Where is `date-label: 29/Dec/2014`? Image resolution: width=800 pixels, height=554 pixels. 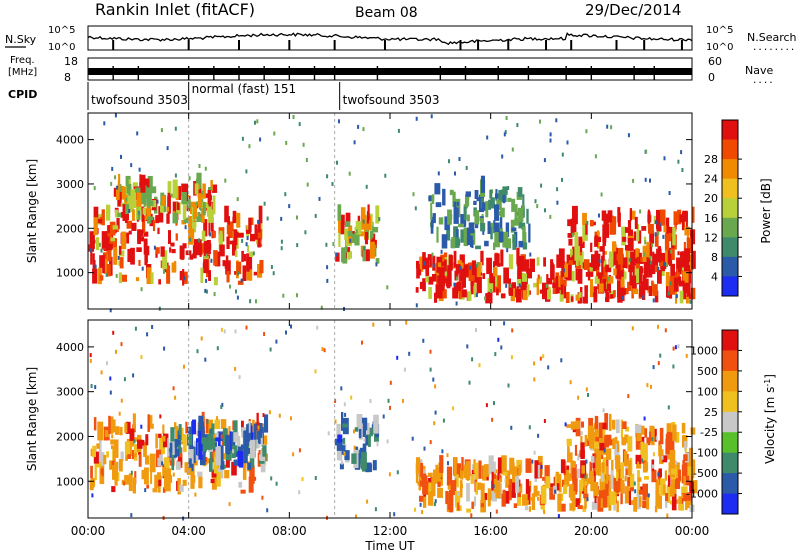
date-label: 29/Dec/2014 is located at coordinates (633, 10).